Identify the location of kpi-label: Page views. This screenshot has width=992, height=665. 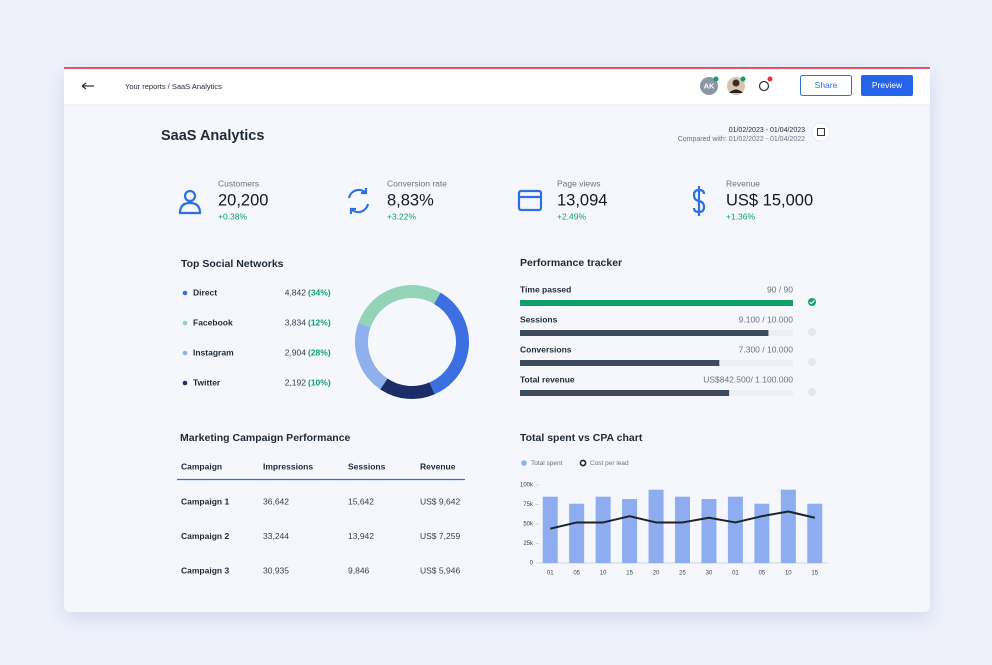
(578, 183).